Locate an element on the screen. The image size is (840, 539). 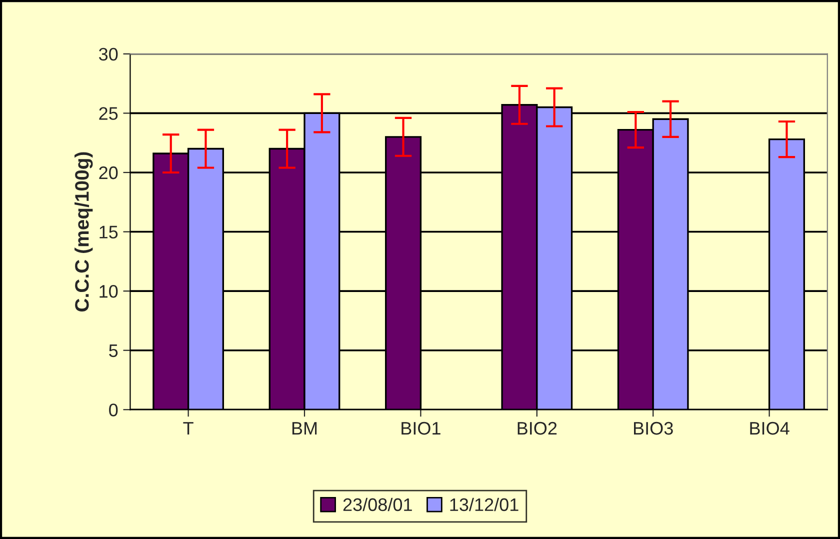
x-tick-label: BIO2 is located at coordinates (537, 428).